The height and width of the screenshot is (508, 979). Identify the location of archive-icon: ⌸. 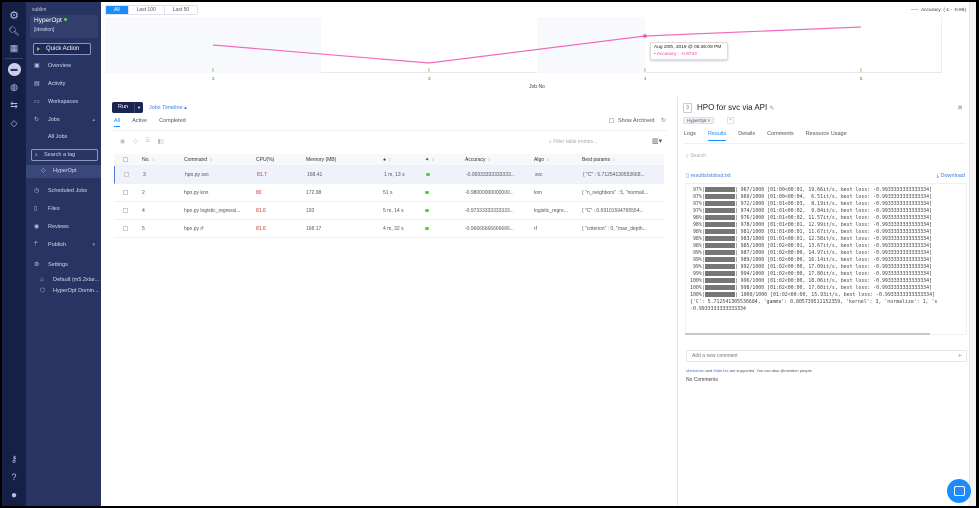
(147, 141).